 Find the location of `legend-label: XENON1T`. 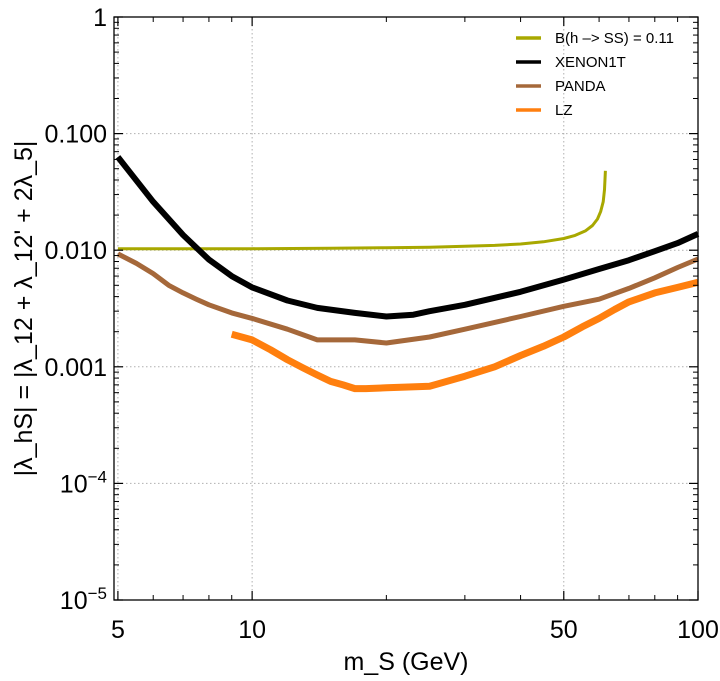

legend-label: XENON1T is located at coordinates (590, 62).